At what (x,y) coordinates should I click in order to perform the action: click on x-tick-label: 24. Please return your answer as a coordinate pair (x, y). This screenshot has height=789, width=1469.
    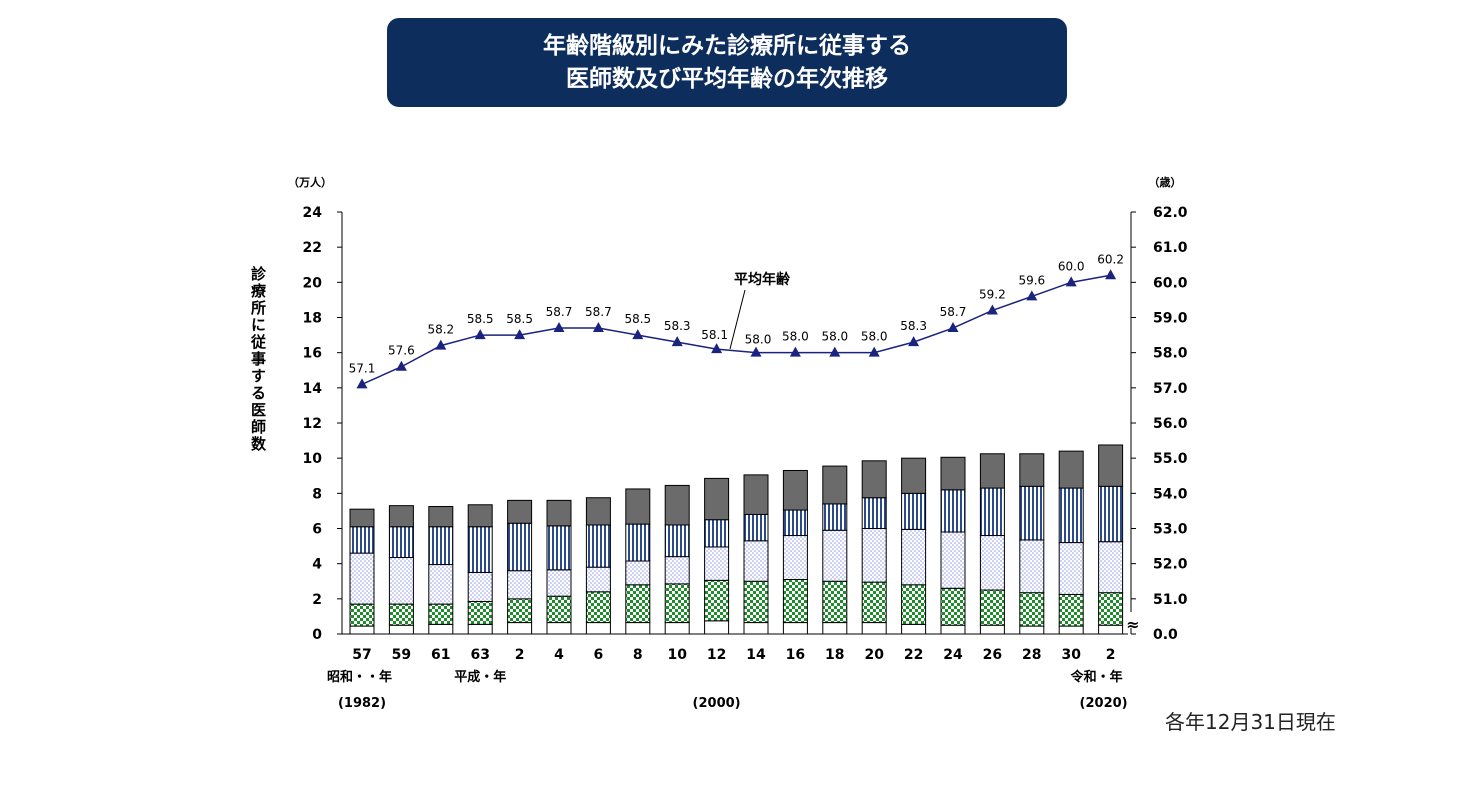
    Looking at the image, I should click on (953, 655).